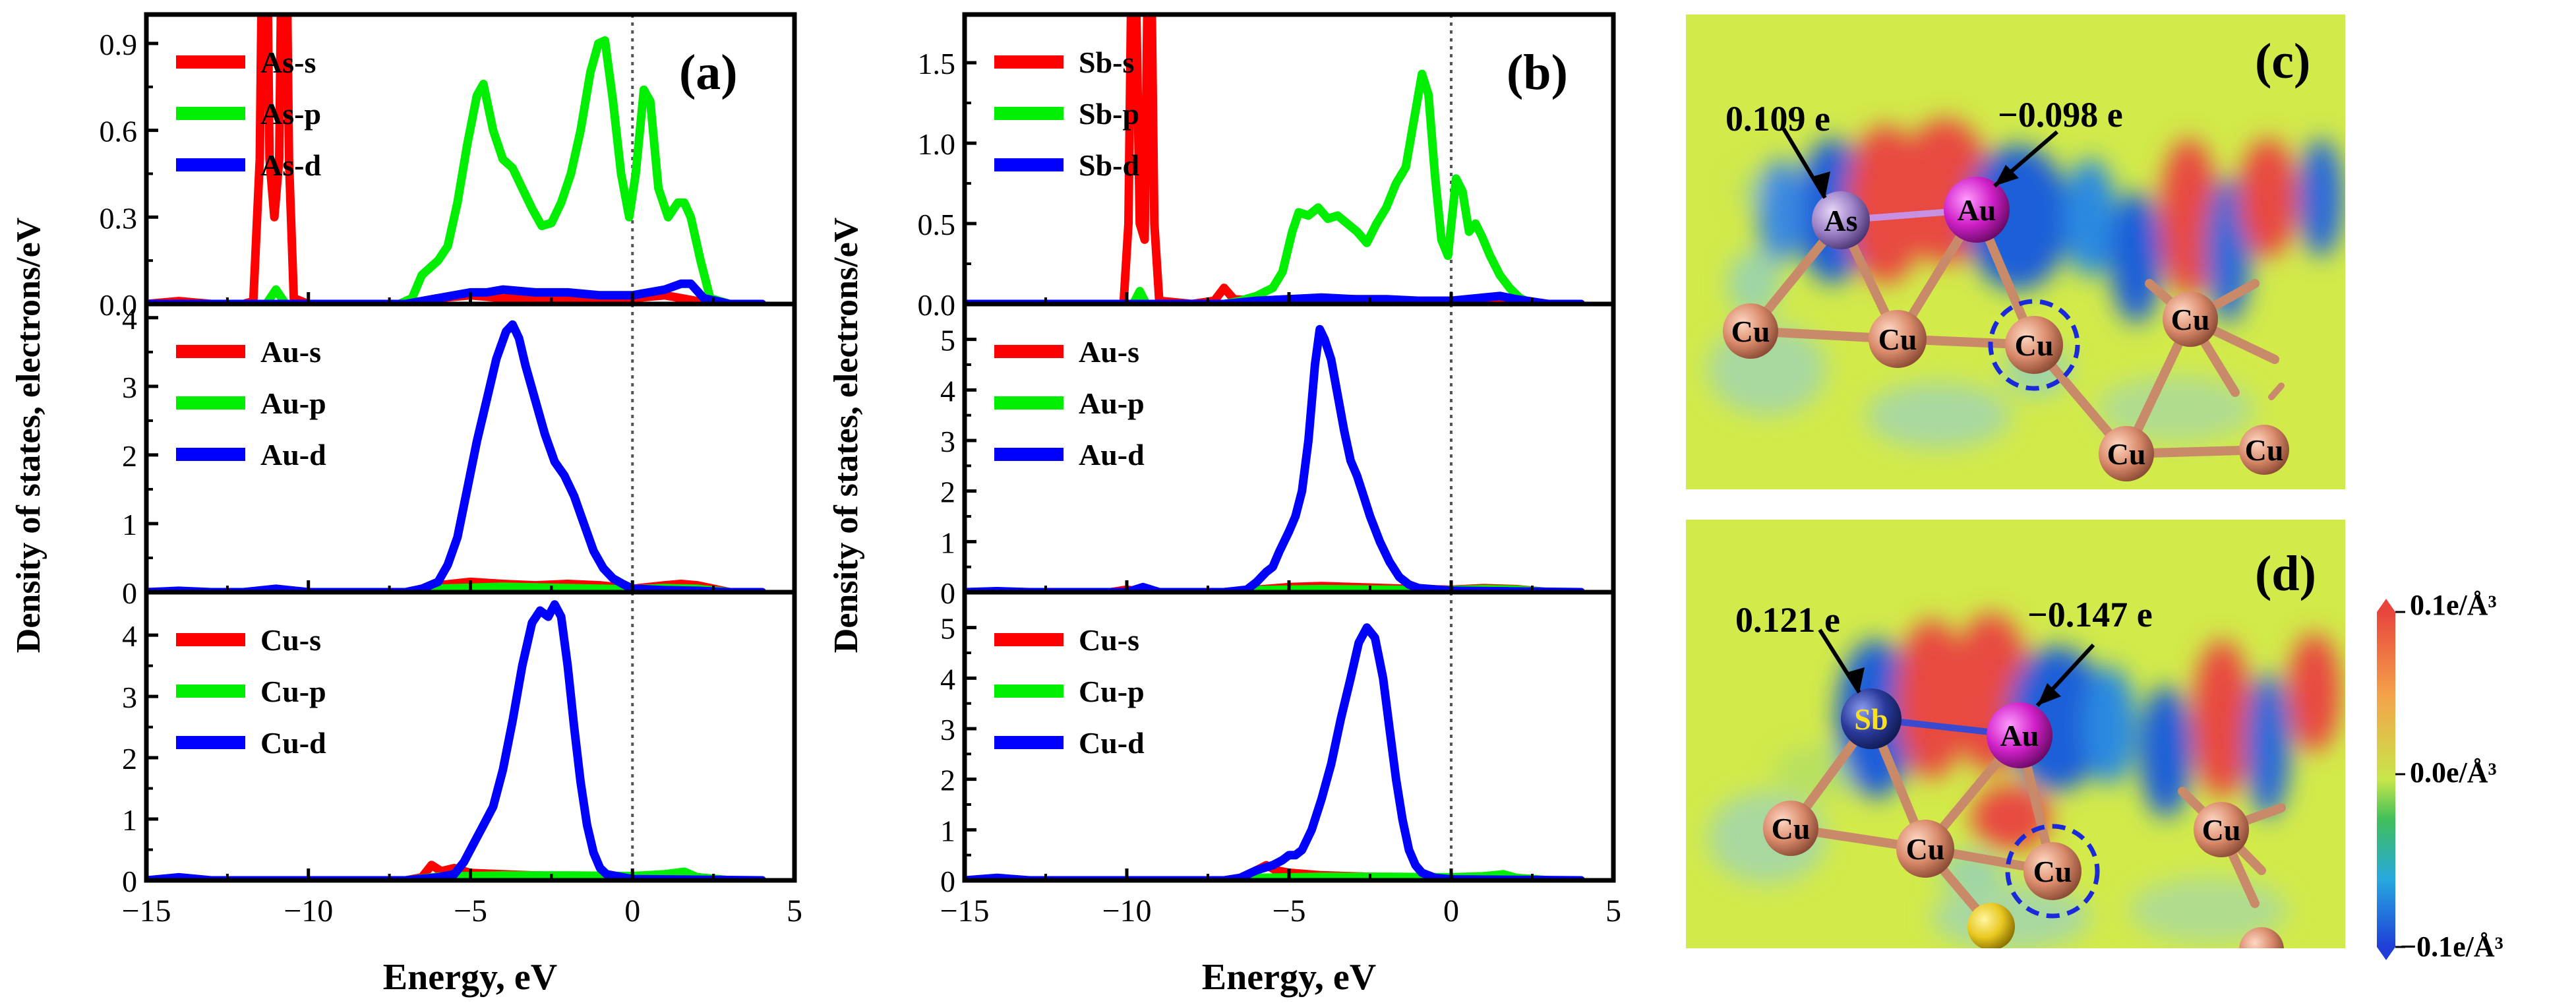 The height and width of the screenshot is (1005, 2576). Describe the element at coordinates (2034, 345) in the screenshot. I see `atom-c-cu-3: Cu` at that location.